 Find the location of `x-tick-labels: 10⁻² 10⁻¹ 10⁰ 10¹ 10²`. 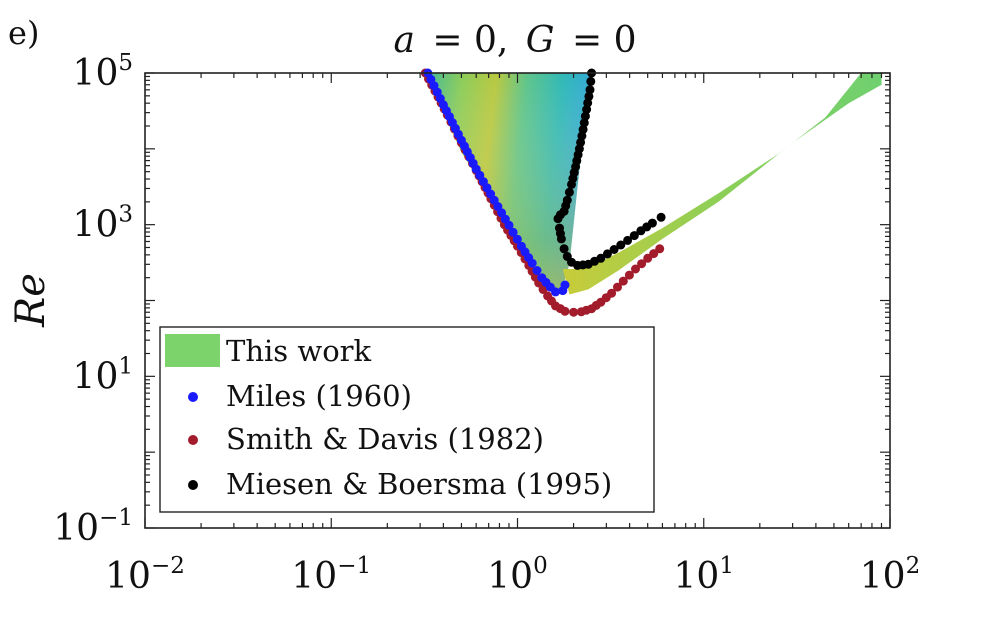

x-tick-labels: 10⁻² 10⁻¹ 10⁰ 10¹ 10² is located at coordinates (512, 575).